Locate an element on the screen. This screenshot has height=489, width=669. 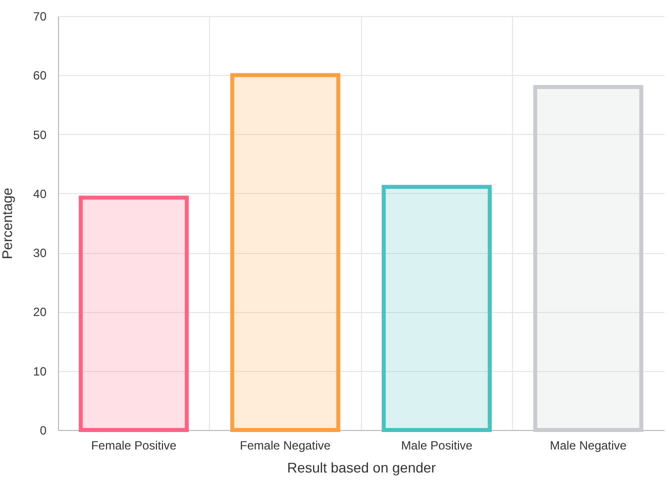
x-tick-label: Male Positive is located at coordinates (437, 445).